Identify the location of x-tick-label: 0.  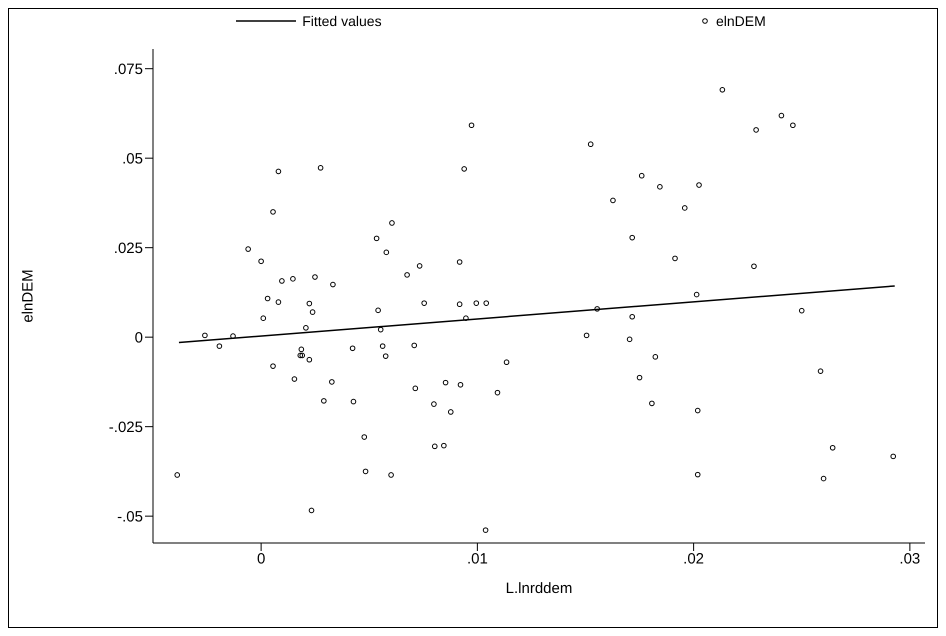
(261, 559).